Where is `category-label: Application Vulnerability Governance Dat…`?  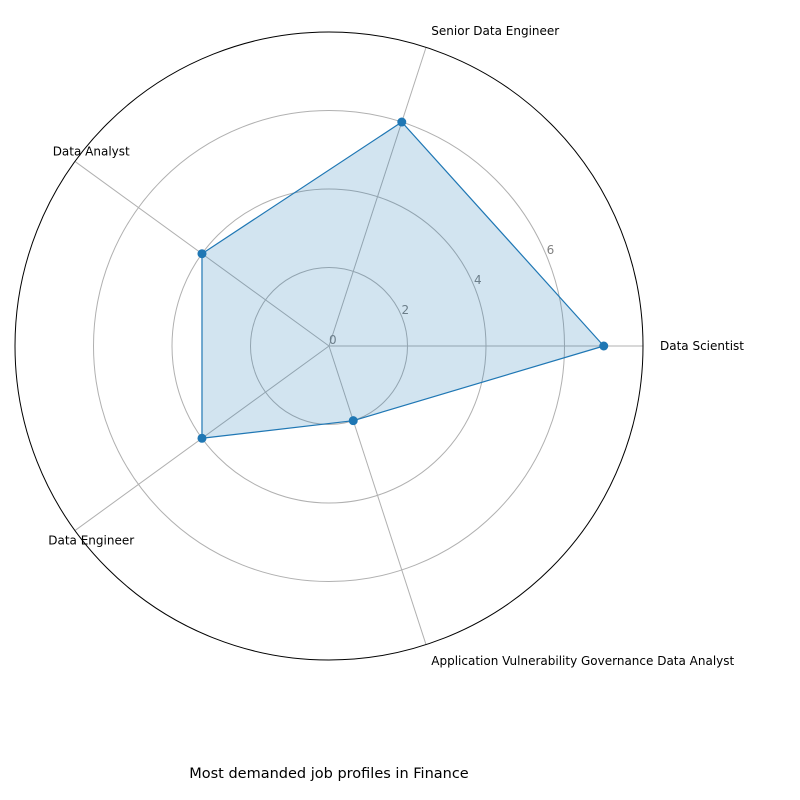 category-label: Application Vulnerability Governance Dat… is located at coordinates (582, 661).